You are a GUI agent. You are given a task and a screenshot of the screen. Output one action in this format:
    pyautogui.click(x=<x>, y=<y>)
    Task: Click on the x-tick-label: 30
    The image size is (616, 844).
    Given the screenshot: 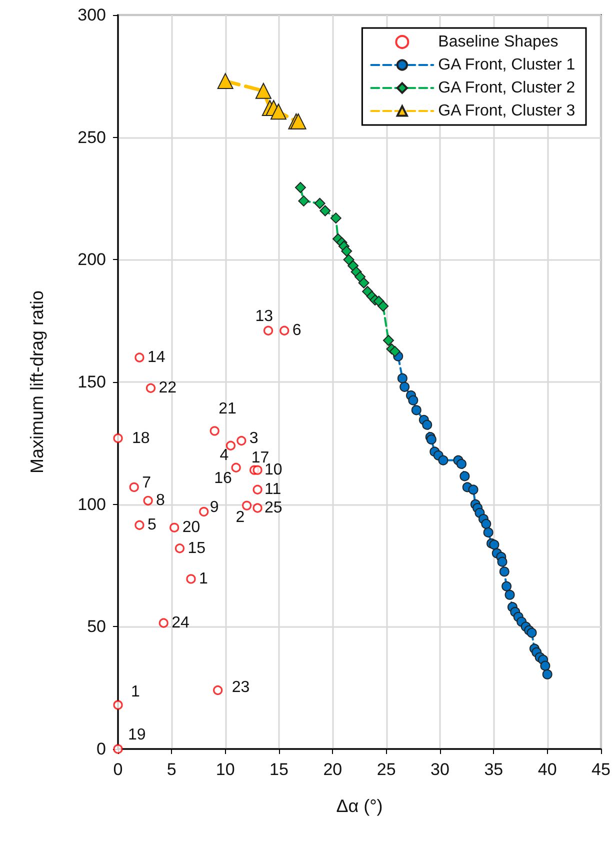 What is the action you would take?
    pyautogui.click(x=440, y=769)
    